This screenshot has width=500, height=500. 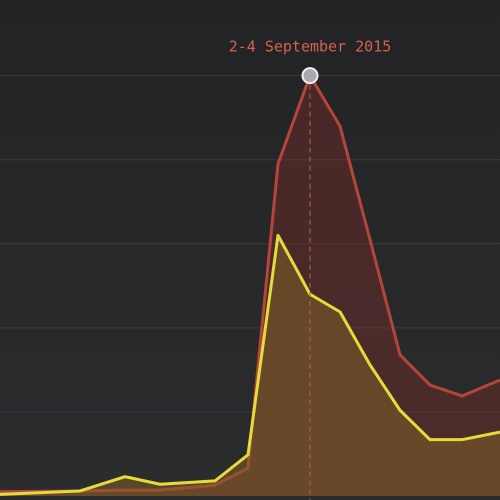 I want to click on highlight-point, so click(x=310, y=76).